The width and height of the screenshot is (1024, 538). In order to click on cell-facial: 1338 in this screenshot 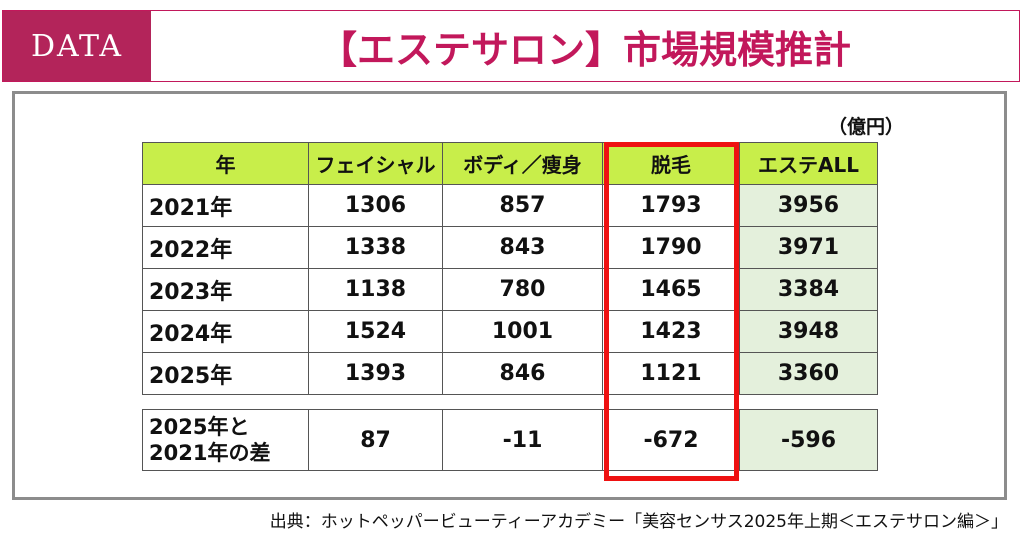, I will do `click(375, 247)`.